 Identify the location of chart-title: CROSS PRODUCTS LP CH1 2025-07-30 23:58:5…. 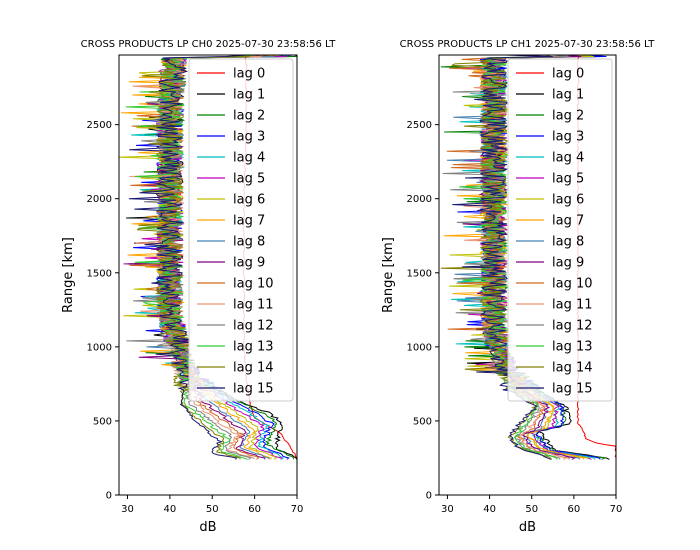
(528, 44).